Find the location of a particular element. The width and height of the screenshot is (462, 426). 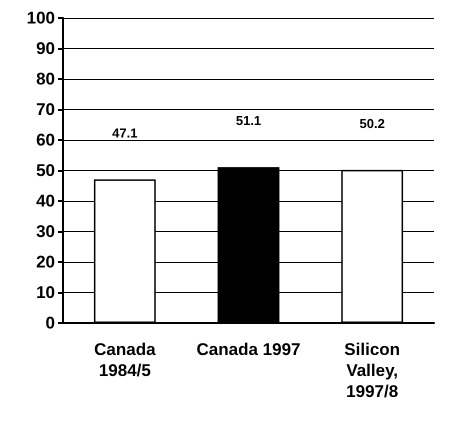

y-tick-label: 100 is located at coordinates (40, 18).